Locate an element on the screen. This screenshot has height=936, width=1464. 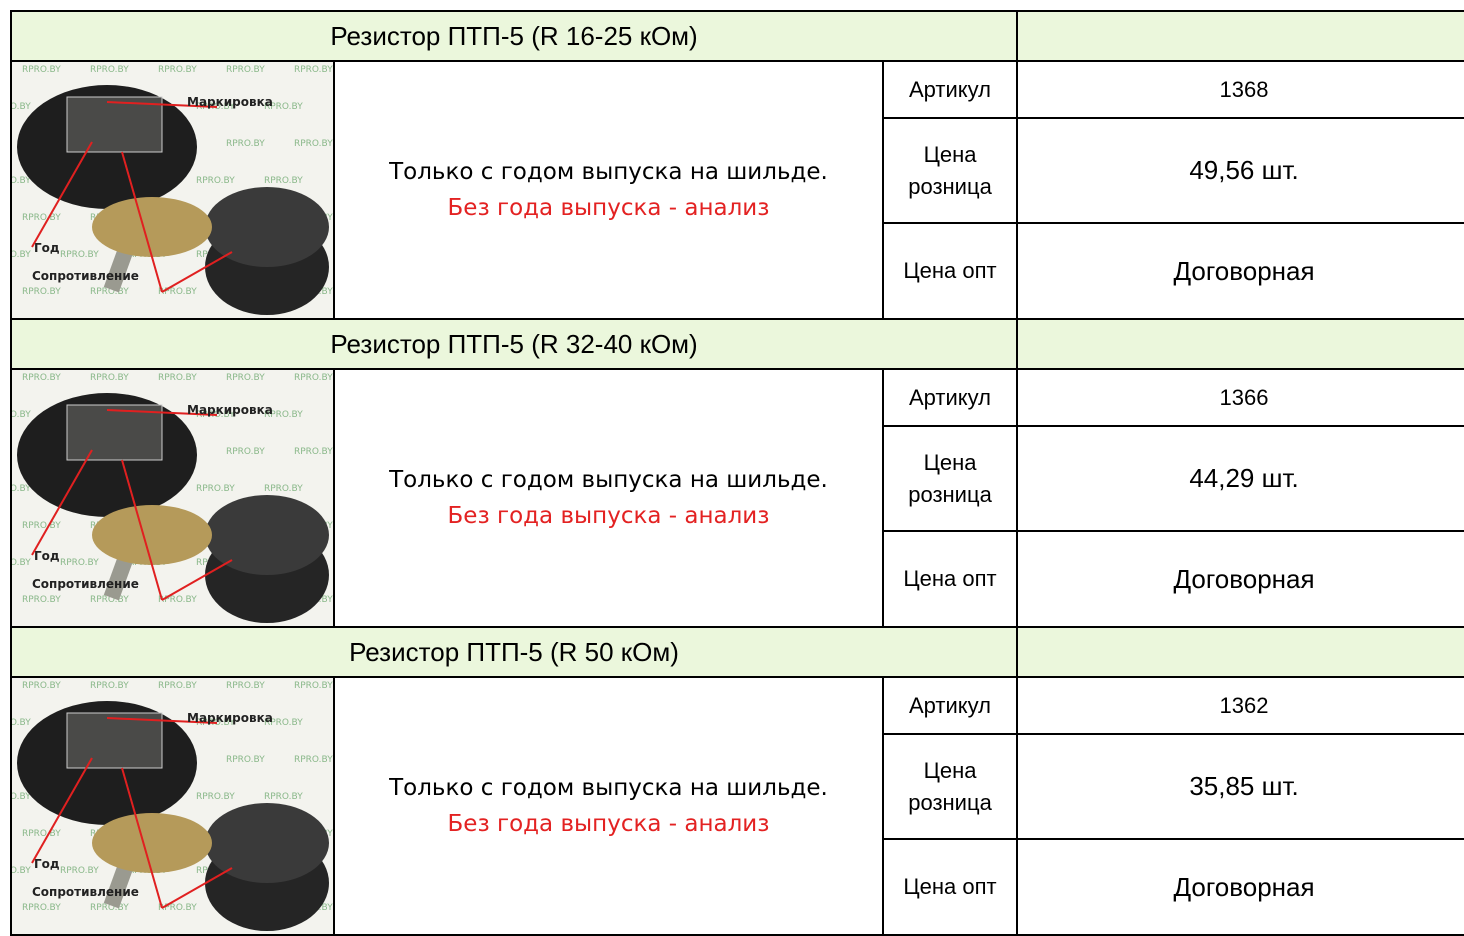
field-row: Цена розница 35,85 шт. is located at coordinates (737, 787).